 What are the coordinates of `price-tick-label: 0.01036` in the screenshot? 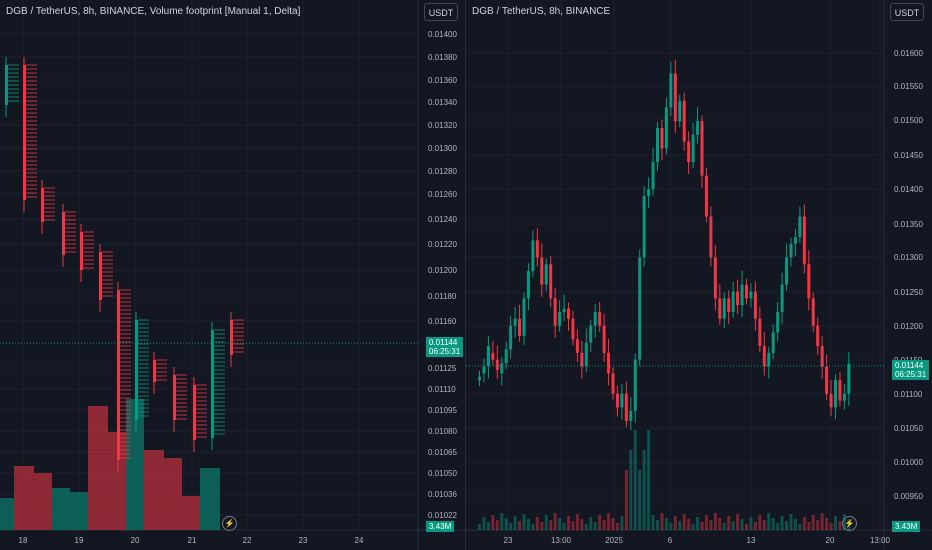 It's located at (442, 494).